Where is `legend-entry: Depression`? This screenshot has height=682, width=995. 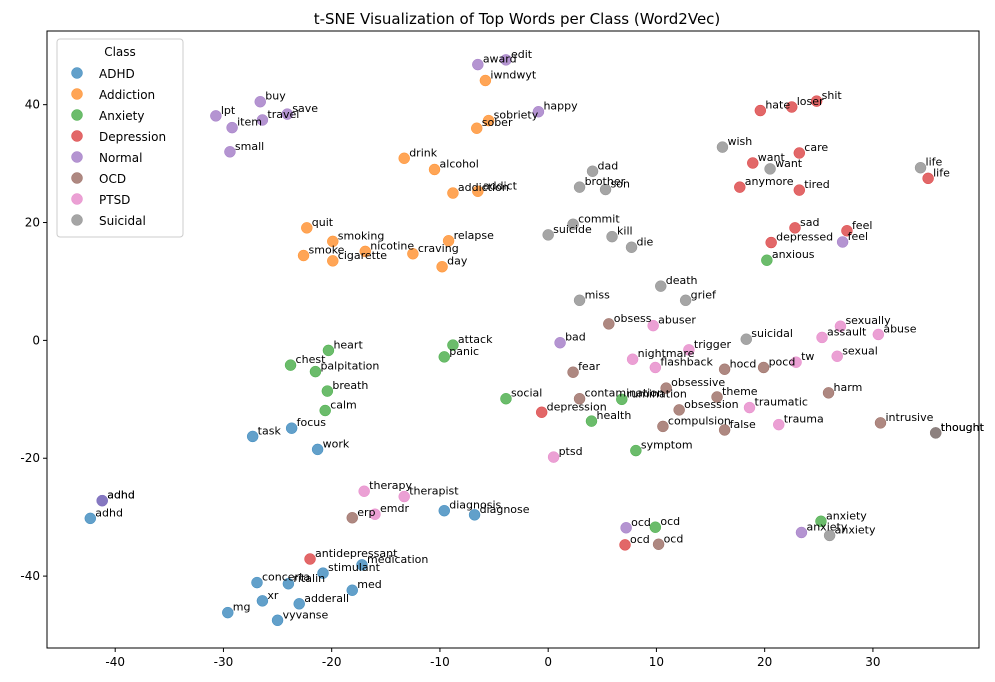 legend-entry: Depression is located at coordinates (132, 137).